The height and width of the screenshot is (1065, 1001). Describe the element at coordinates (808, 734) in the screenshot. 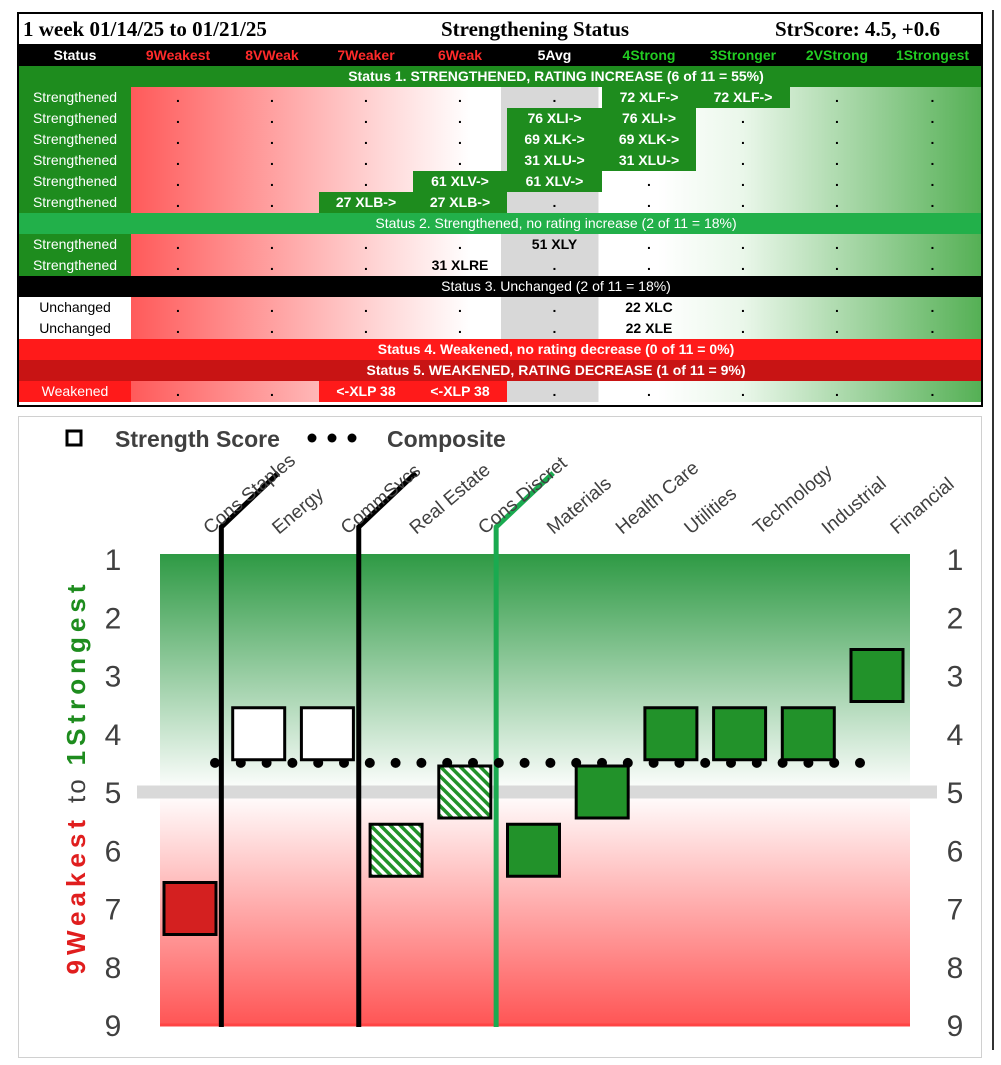

I see `strength-marker-industrial` at that location.